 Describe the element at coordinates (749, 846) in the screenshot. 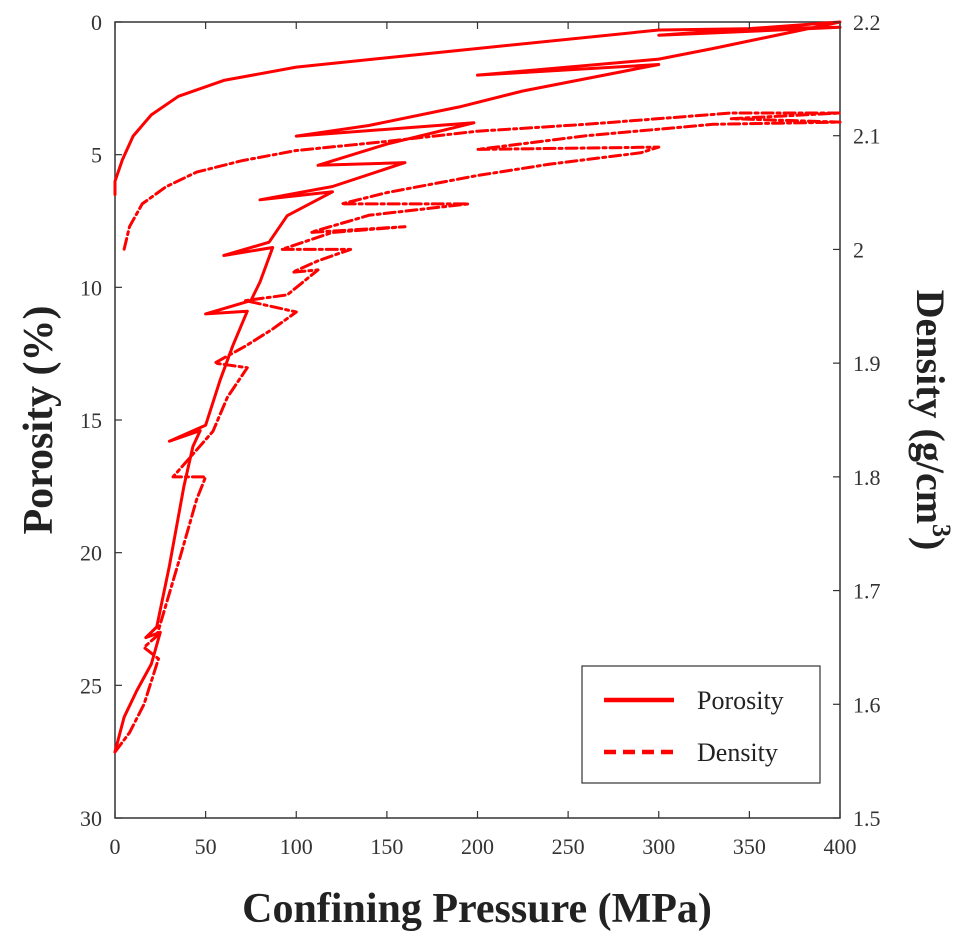

I see `x-tick-label: 350` at that location.